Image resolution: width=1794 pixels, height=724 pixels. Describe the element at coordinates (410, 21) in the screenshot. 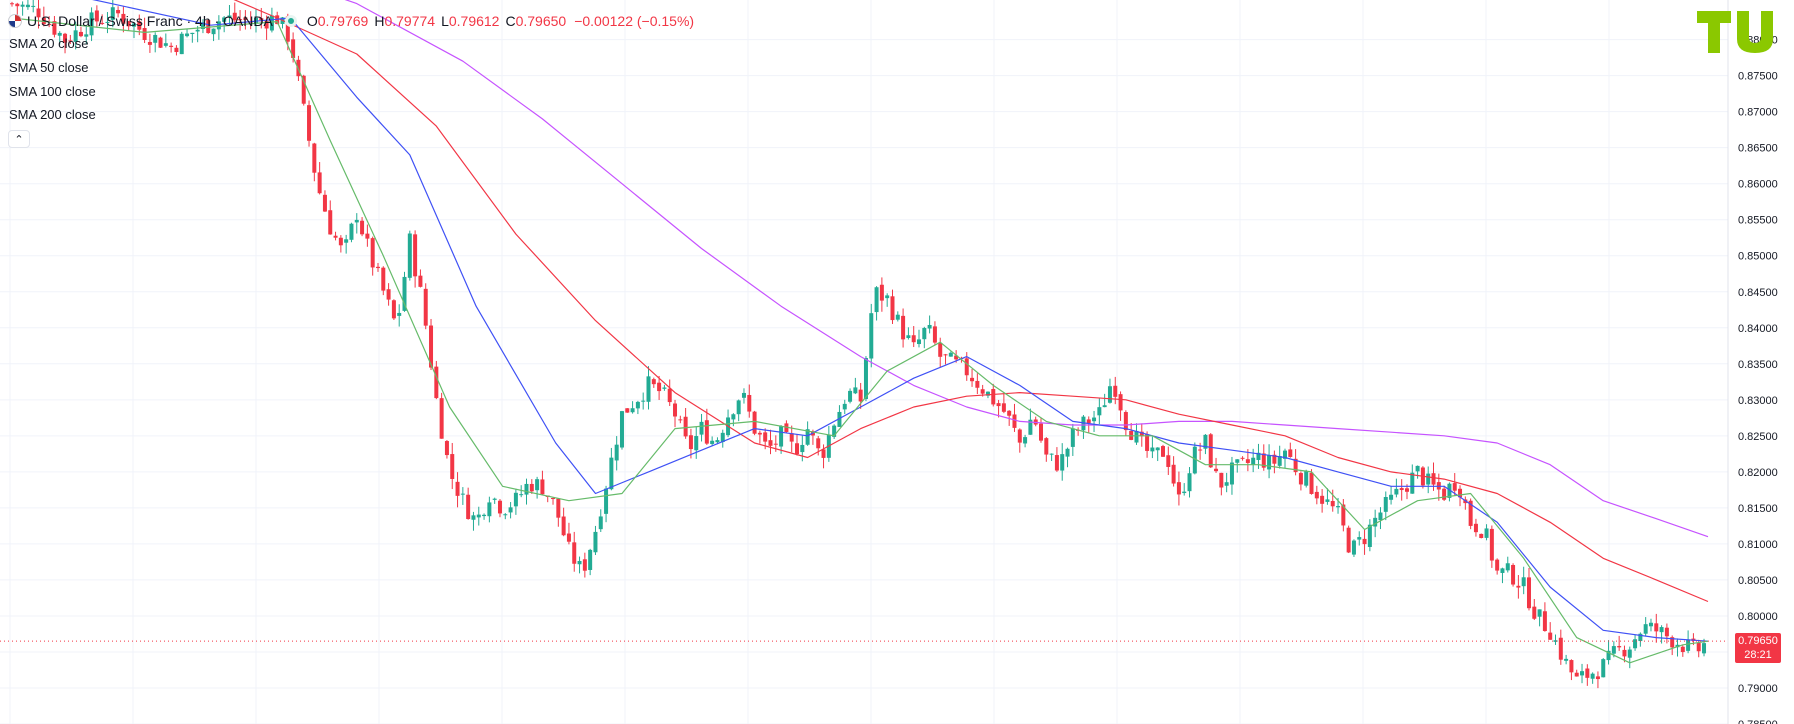

I see `high-value: 0.79774` at that location.